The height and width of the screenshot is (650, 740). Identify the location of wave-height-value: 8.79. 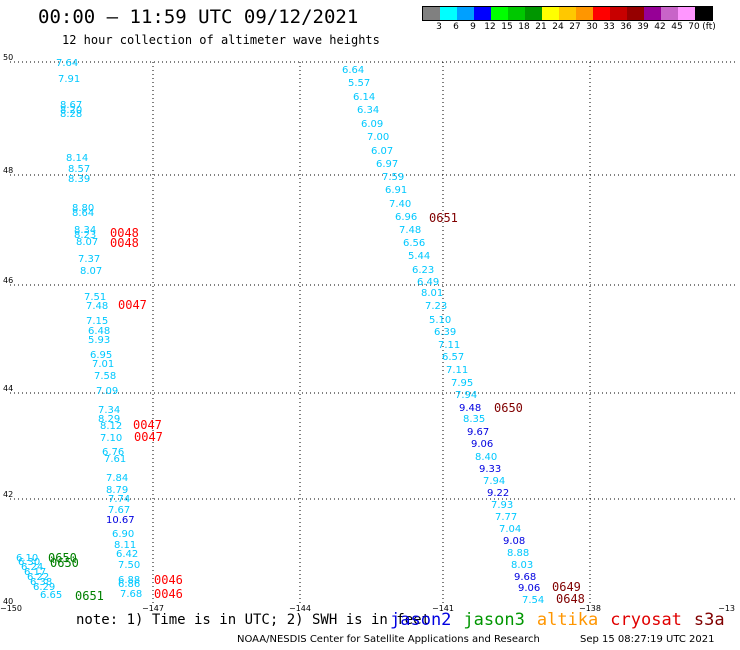
(117, 490).